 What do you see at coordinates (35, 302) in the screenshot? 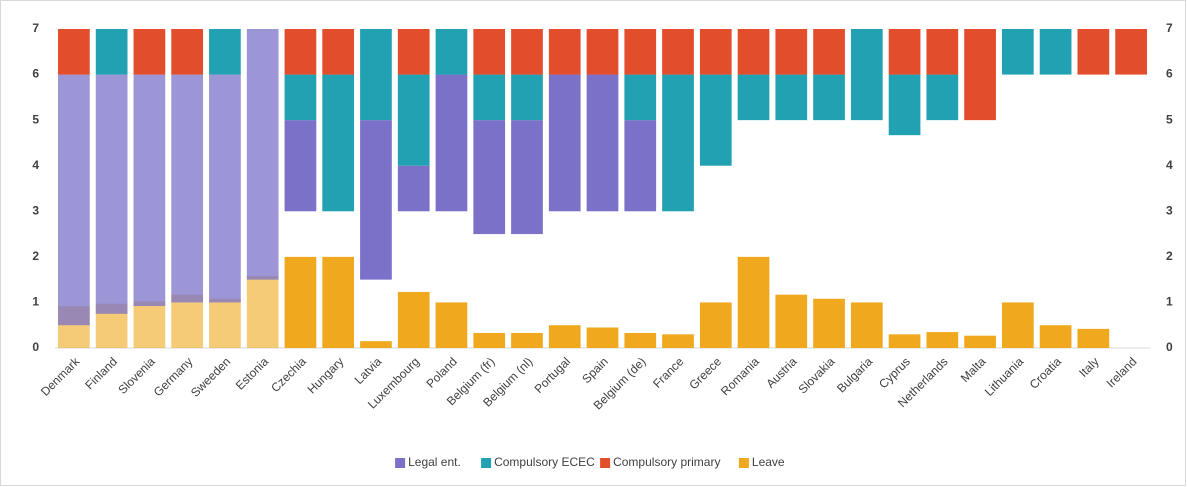
I see `y-tick-label: 1` at bounding box center [35, 302].